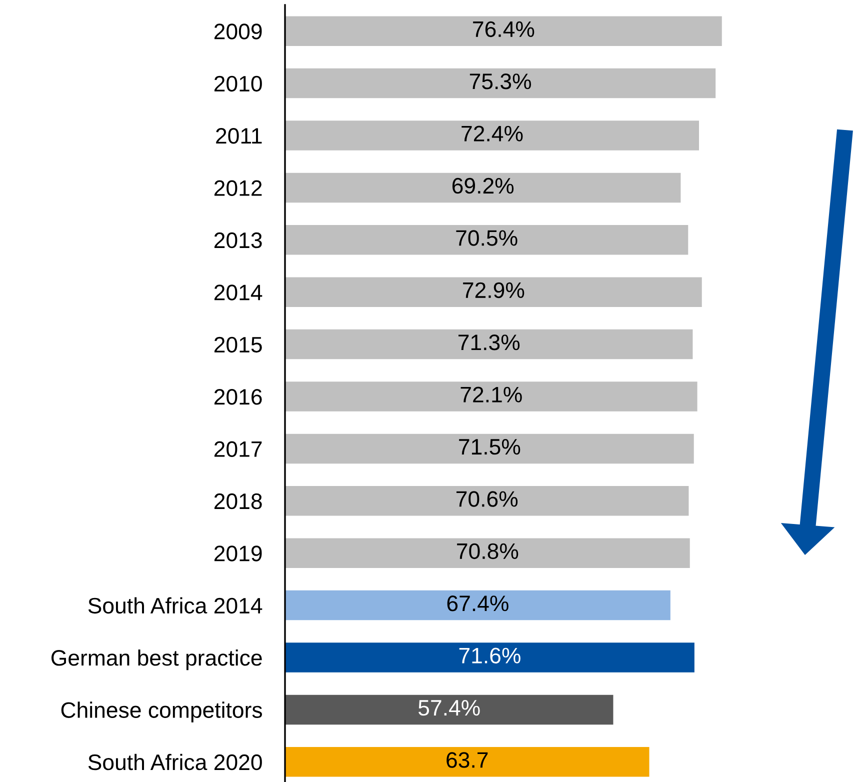  I want to click on data-label: 76.4%, so click(503, 29).